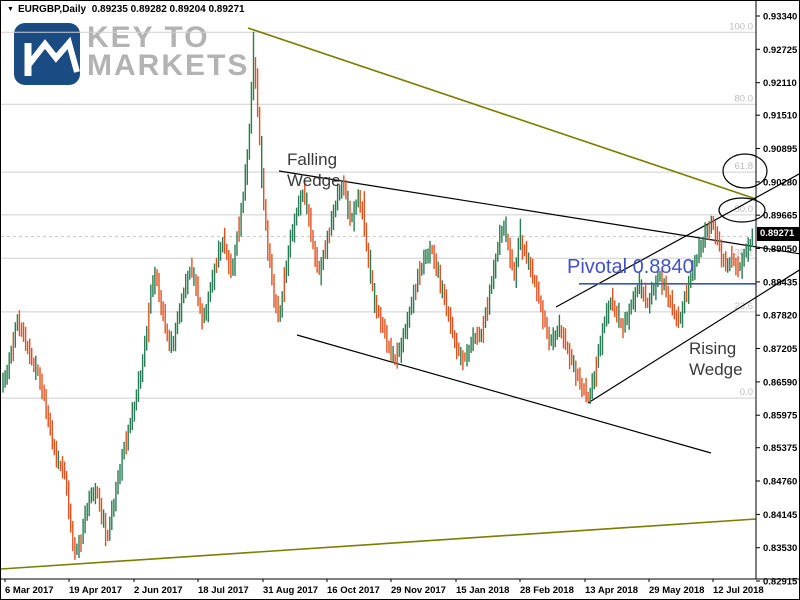 This screenshot has width=800, height=600. I want to click on broker-name: KEY TO MARKETS, so click(168, 51).